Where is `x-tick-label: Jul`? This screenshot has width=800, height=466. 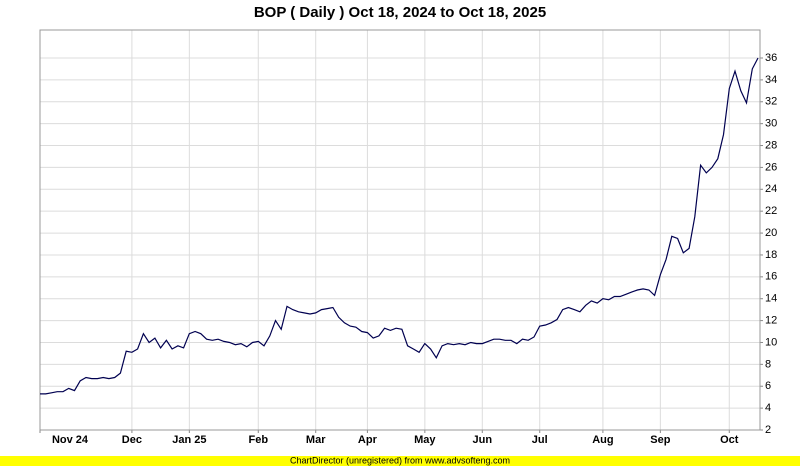 x-tick-label: Jul is located at coordinates (540, 440).